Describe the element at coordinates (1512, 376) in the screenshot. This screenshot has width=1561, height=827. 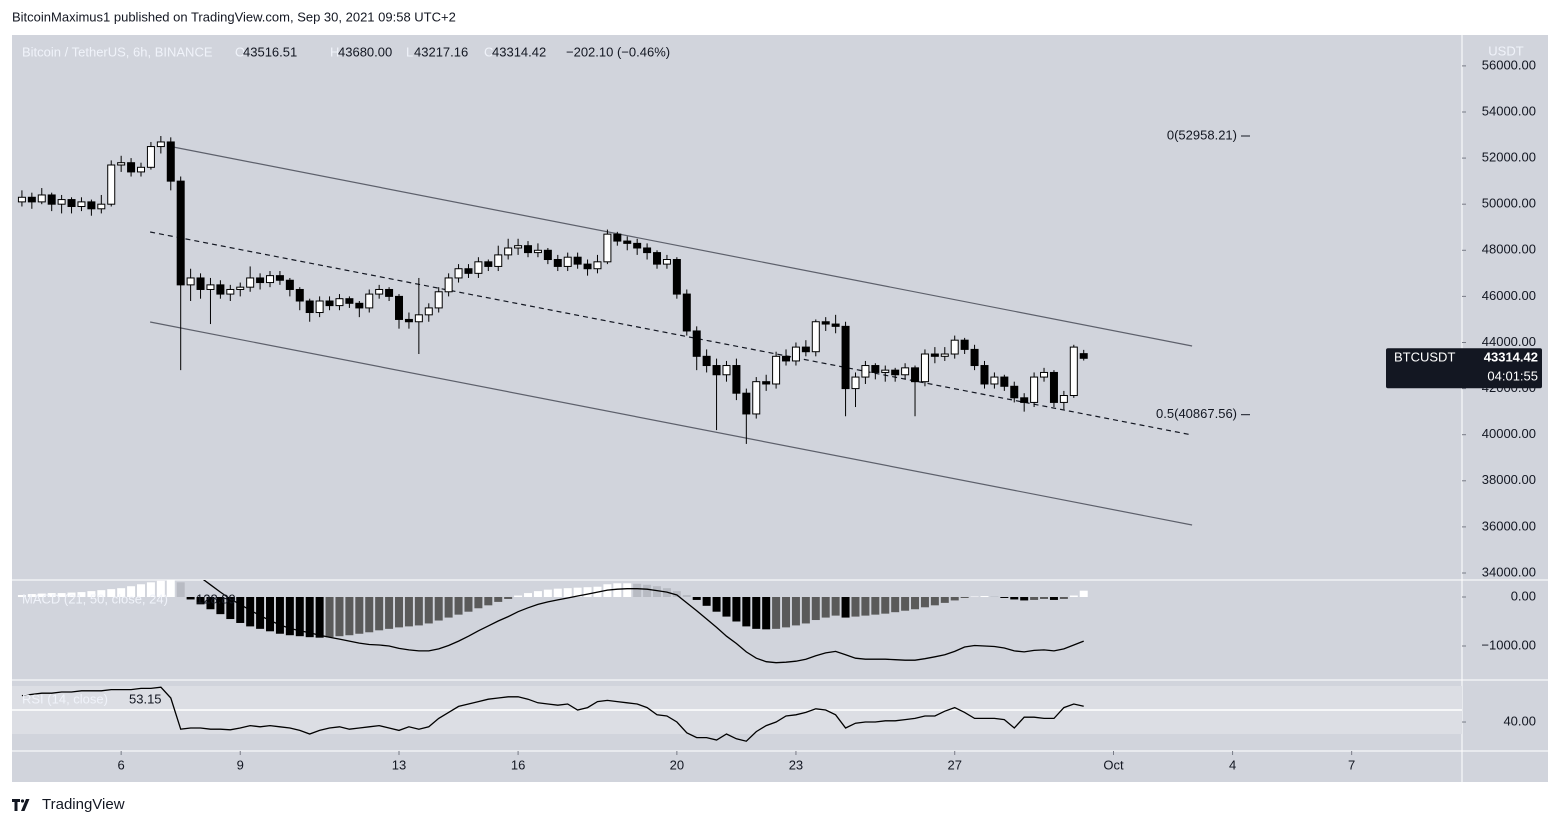
I see `price-tag-countdown: 04:01:55` at that location.